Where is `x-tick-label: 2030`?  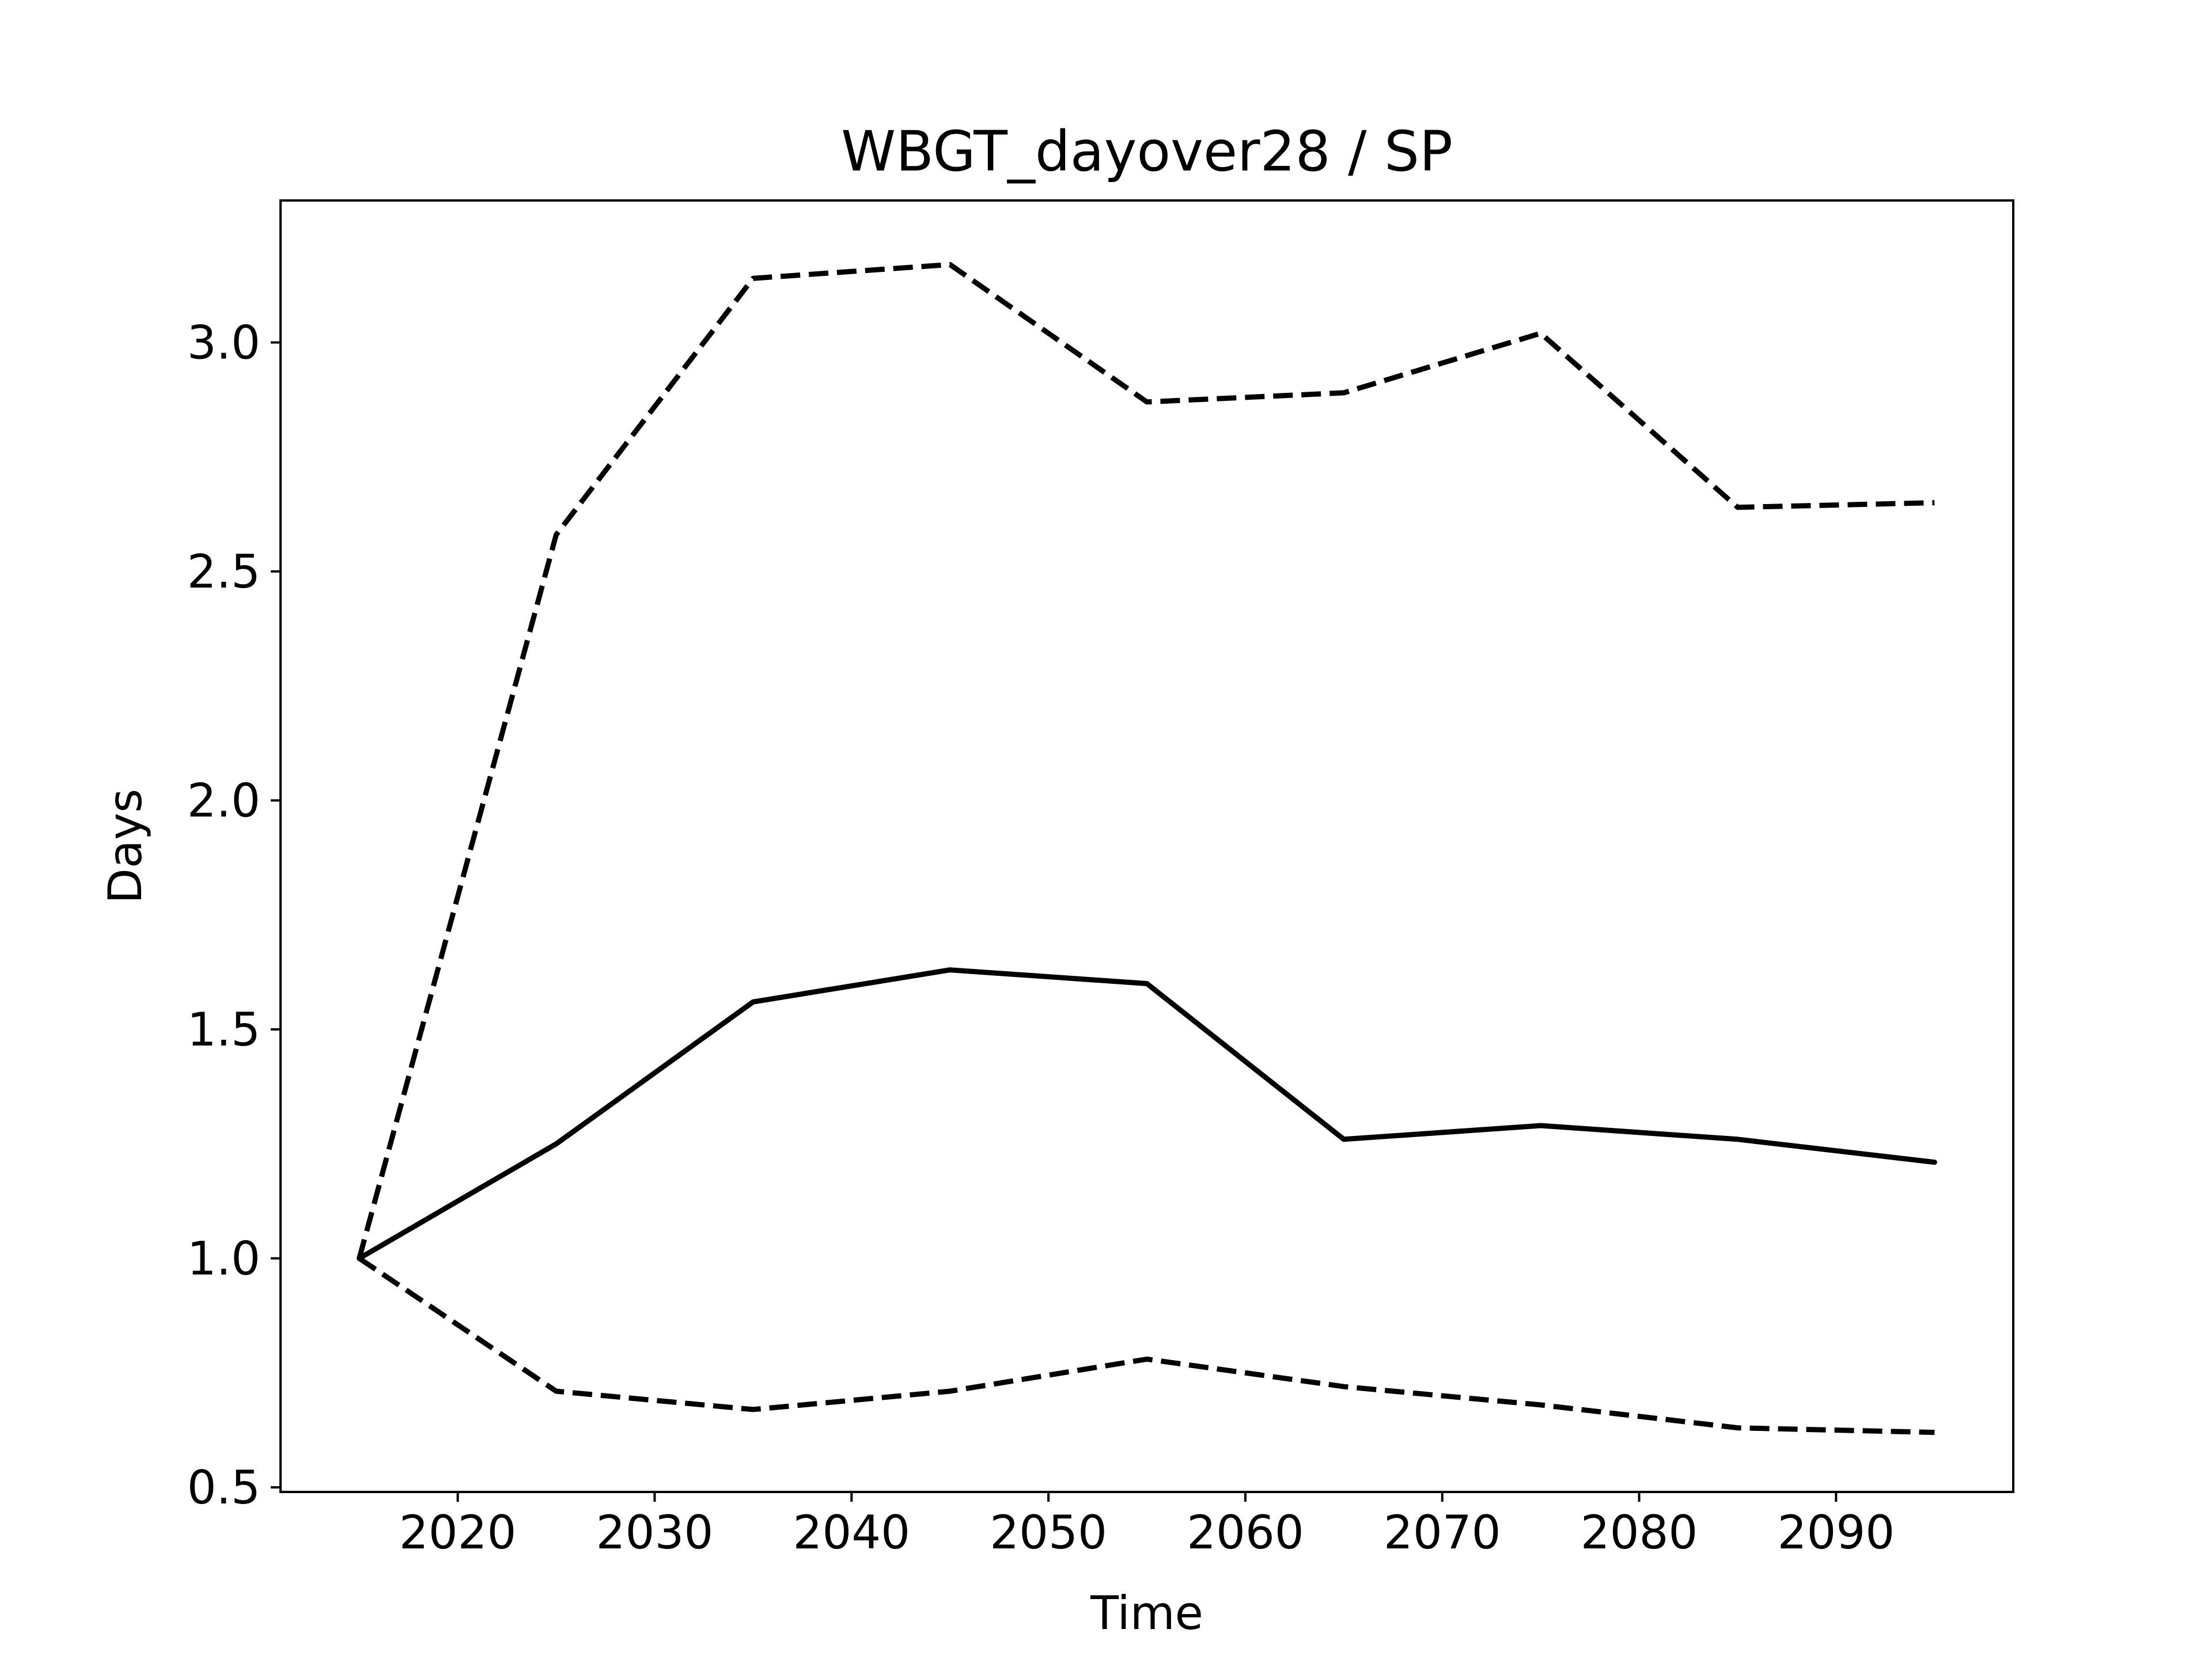
x-tick-label: 2030 is located at coordinates (655, 1532).